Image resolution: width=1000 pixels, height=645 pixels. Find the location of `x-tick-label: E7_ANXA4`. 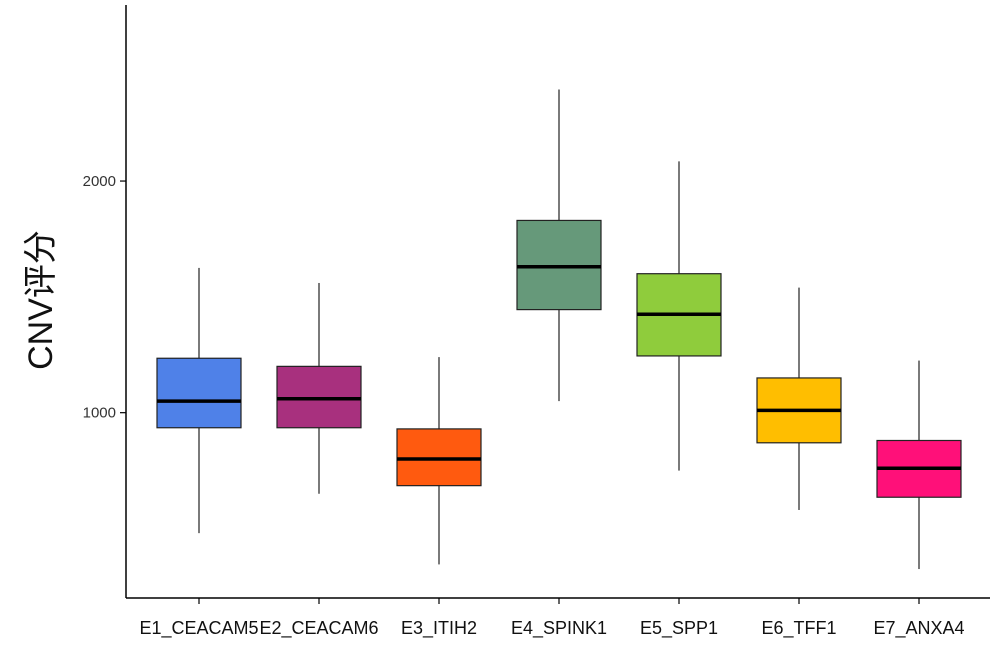

x-tick-label: E7_ANXA4 is located at coordinates (918, 628).